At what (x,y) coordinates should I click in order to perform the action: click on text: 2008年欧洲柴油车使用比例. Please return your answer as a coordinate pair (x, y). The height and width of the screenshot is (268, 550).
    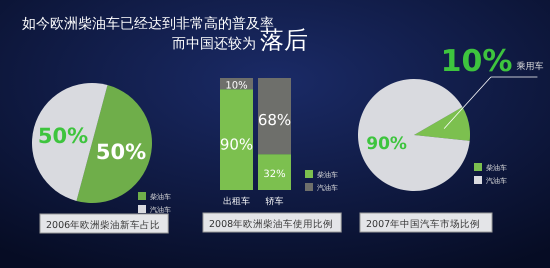
    Looking at the image, I should click on (271, 224).